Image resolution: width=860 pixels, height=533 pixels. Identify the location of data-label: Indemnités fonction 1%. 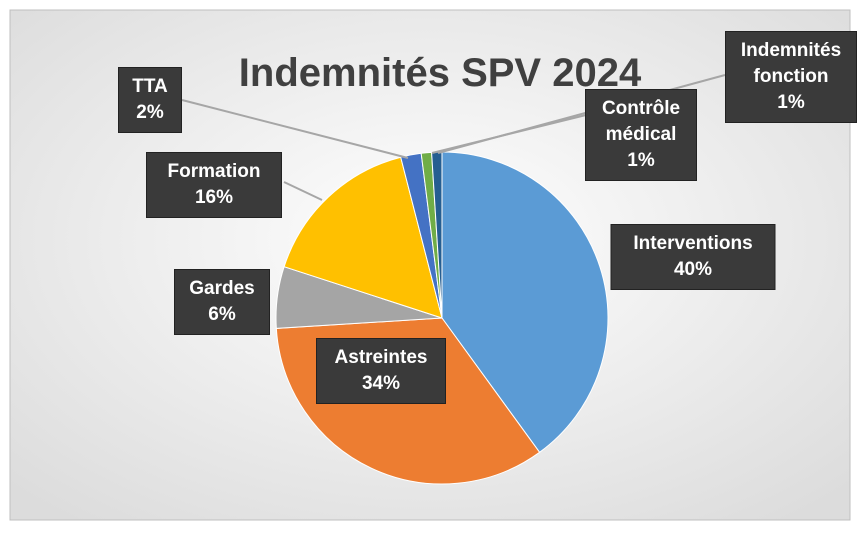
(791, 77).